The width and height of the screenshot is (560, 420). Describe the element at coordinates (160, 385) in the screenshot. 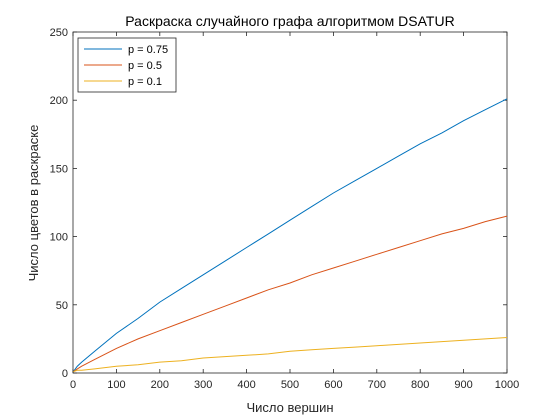

I see `x-tick-label: 200` at that location.